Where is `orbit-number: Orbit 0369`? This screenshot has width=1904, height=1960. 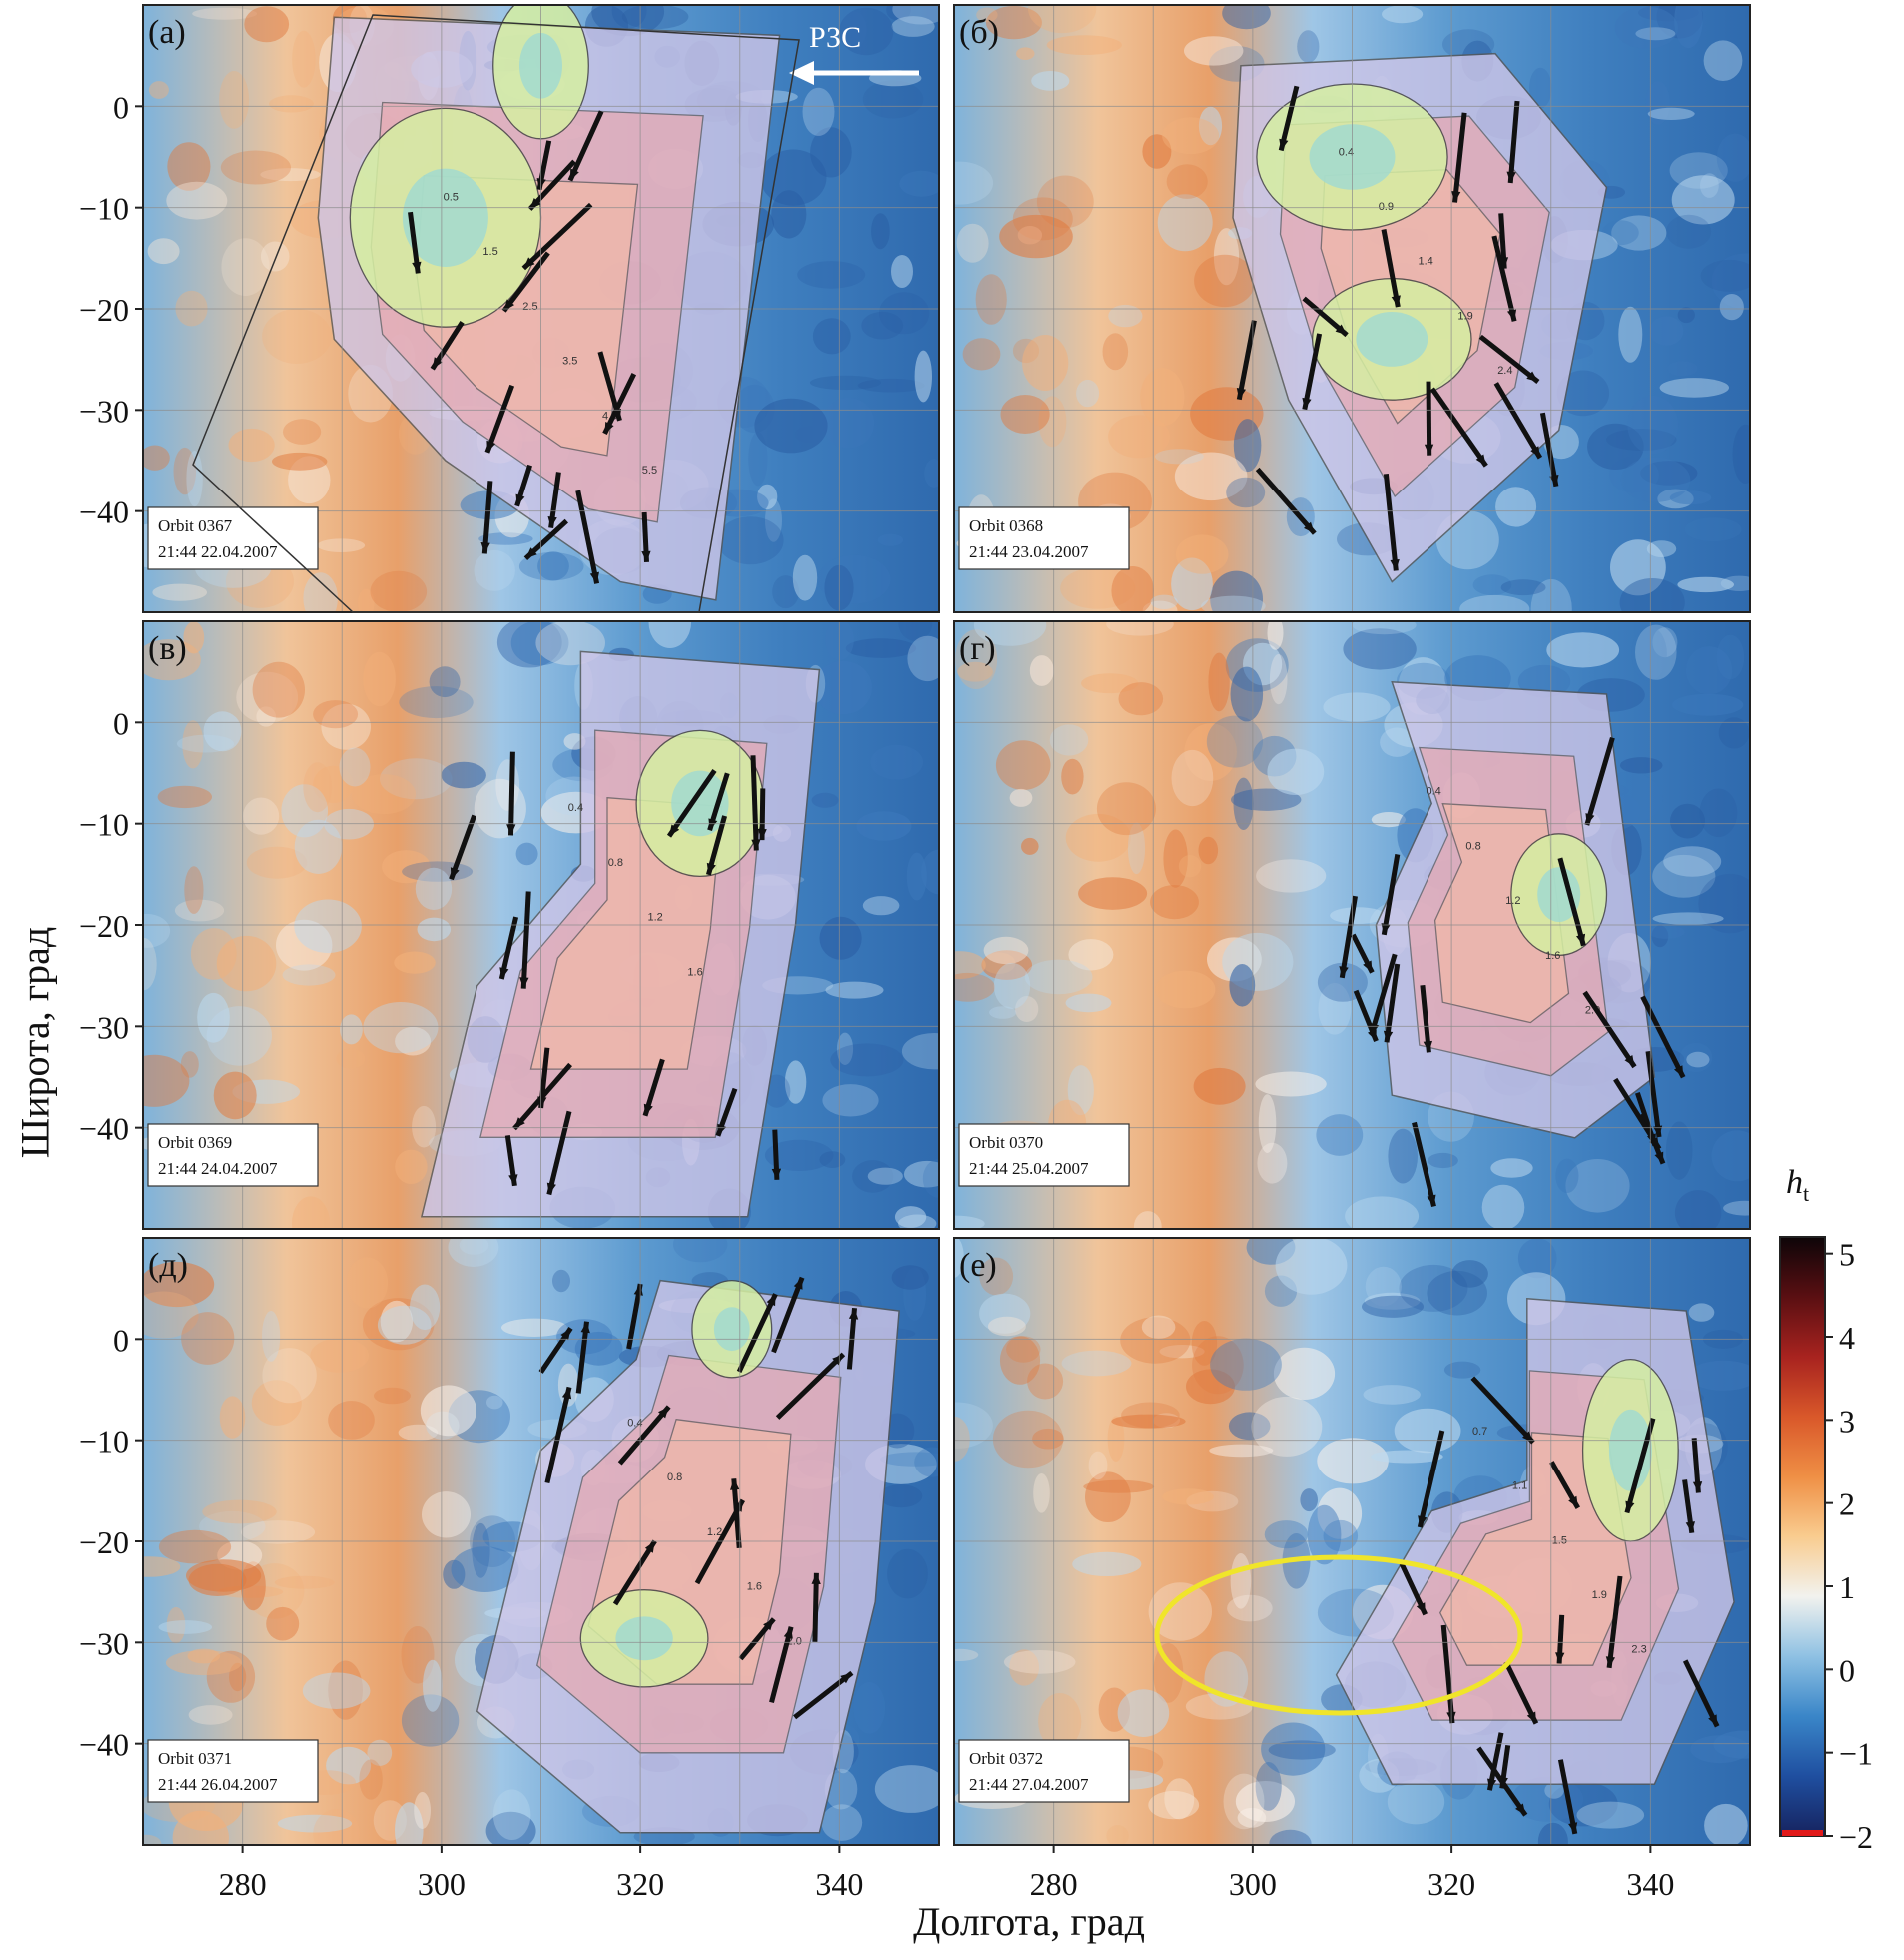
orbit-number: Orbit 0369 is located at coordinates (195, 1142).